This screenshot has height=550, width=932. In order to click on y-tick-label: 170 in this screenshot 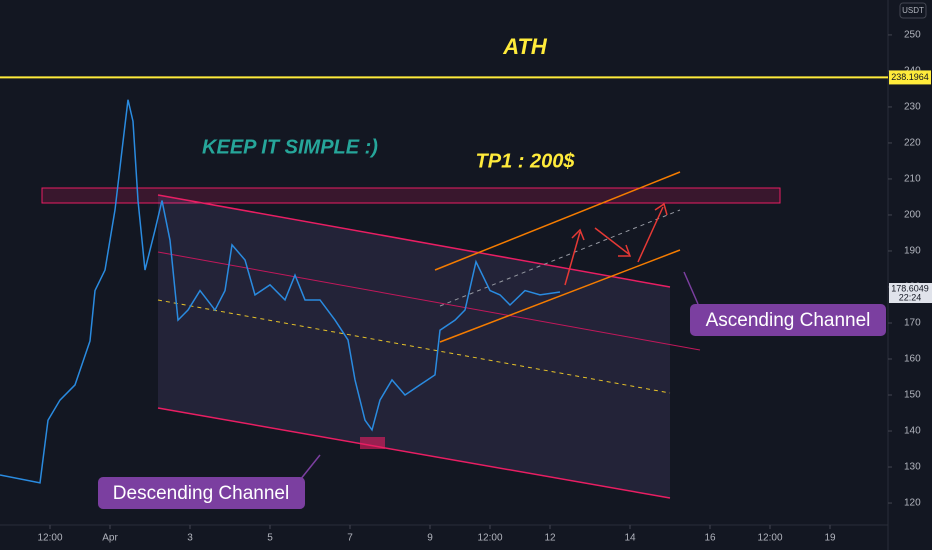, I will do `click(912, 323)`.